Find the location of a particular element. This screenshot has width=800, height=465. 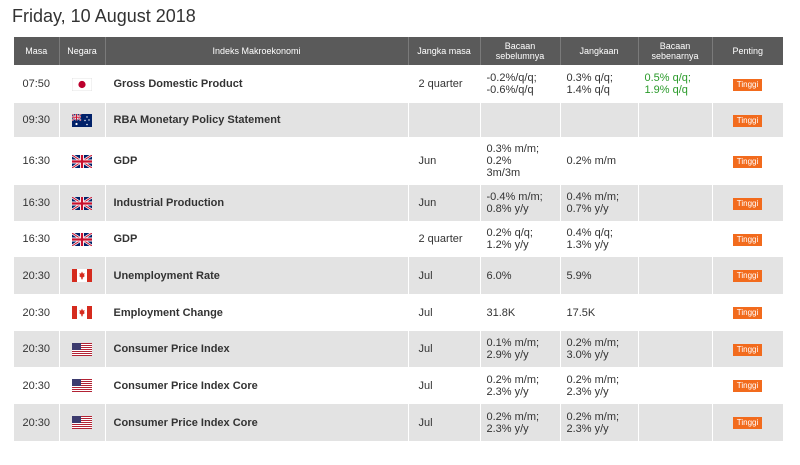

australia-flag-icon is located at coordinates (82, 120).